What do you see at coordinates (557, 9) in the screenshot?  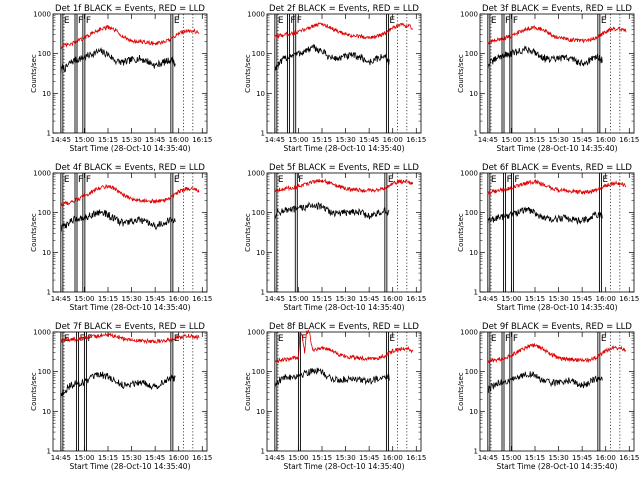 I see `panel-title: Det 3f BLACK = Events, RED = LLD` at bounding box center [557, 9].